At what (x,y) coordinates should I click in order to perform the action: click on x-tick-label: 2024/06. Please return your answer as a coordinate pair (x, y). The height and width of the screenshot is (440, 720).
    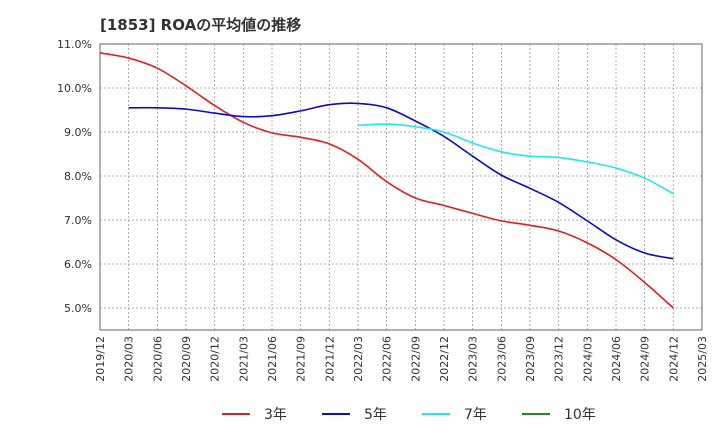
    Looking at the image, I should click on (616, 359).